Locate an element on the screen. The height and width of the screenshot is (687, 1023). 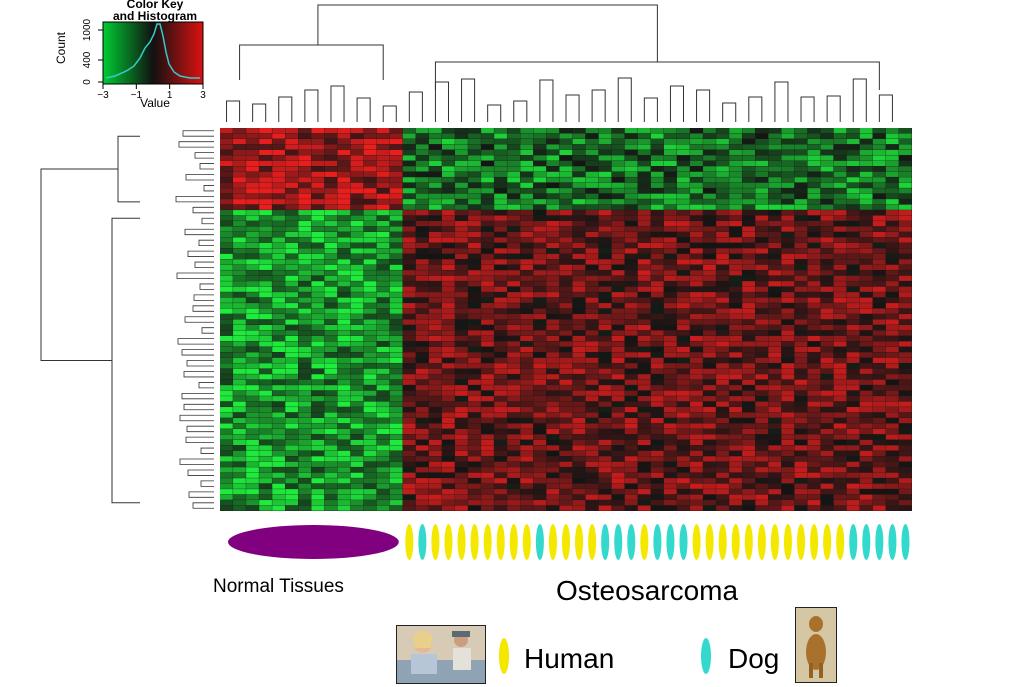
column-dendrogram is located at coordinates (559, 63).